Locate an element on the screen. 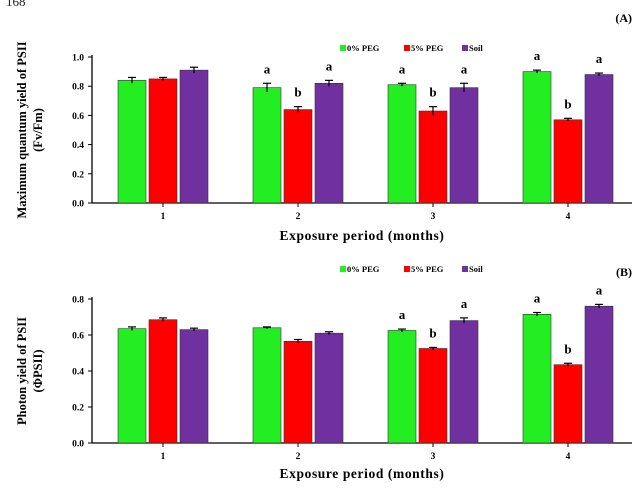  y-axis-label: Maximum quantum yield of PSII (Fv/Fm) is located at coordinates (30, 129).